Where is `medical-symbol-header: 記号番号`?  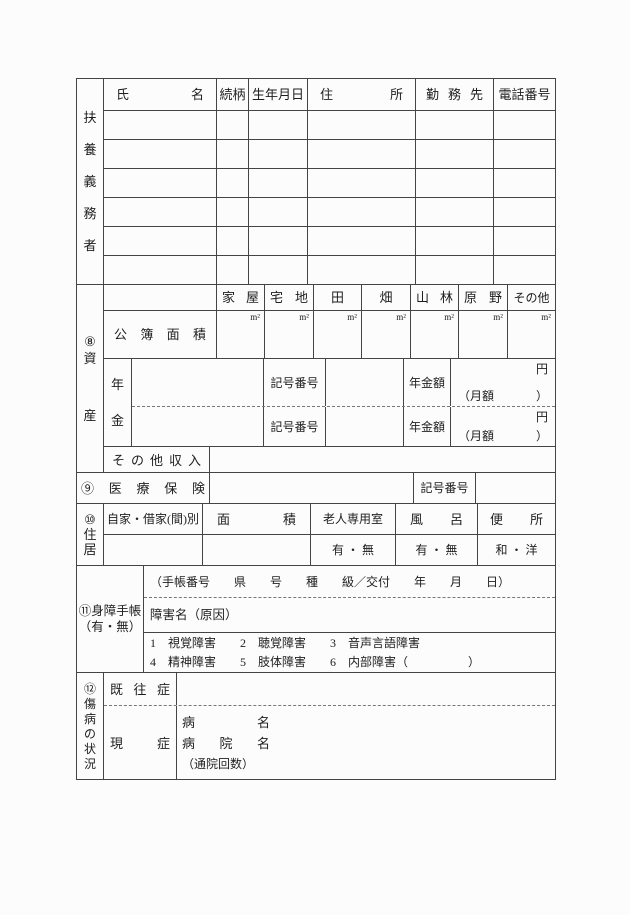 medical-symbol-header: 記号番号 is located at coordinates (445, 488).